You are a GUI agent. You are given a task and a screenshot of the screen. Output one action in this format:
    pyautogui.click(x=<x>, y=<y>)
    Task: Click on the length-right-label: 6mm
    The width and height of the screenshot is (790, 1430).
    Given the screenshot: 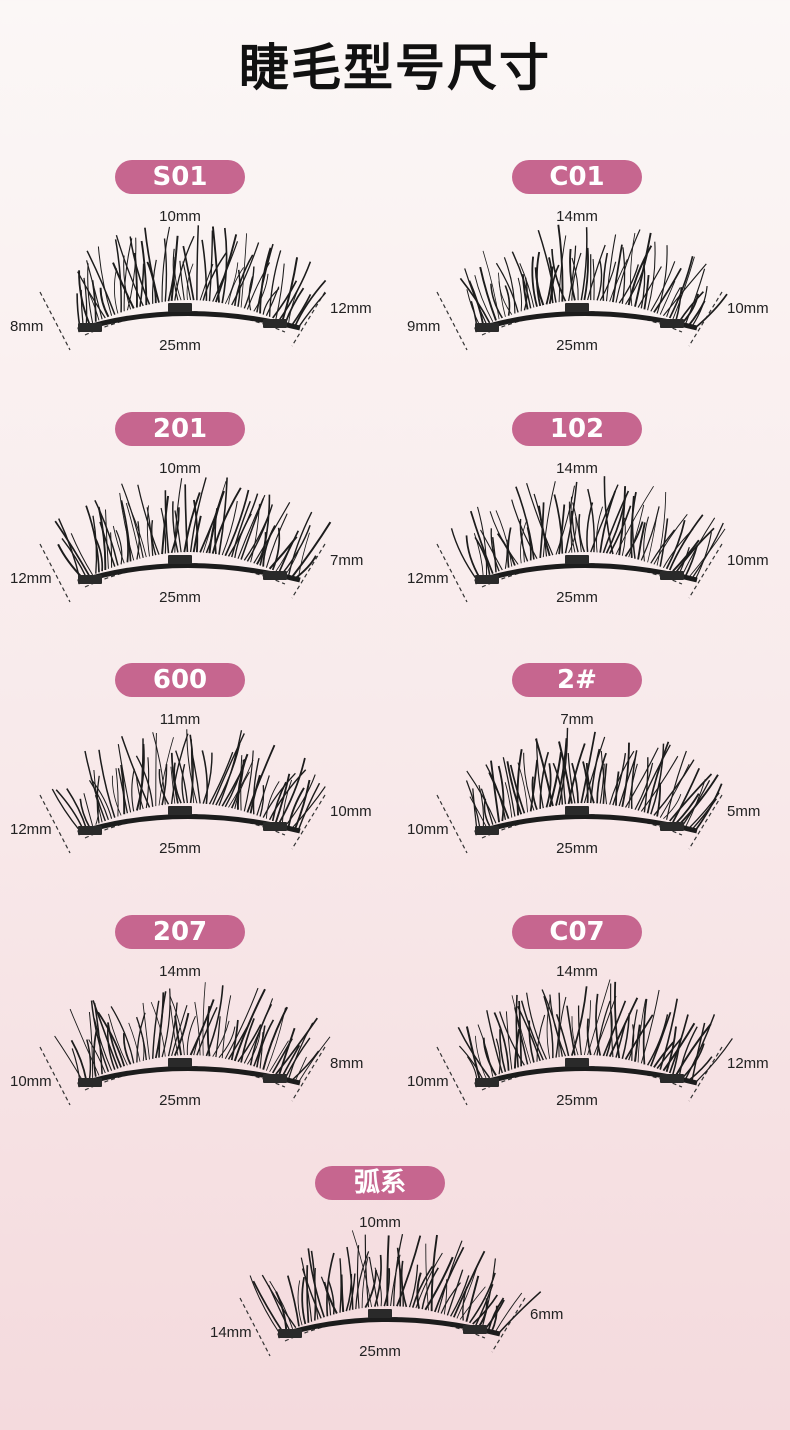 What is the action you would take?
    pyautogui.click(x=547, y=1314)
    